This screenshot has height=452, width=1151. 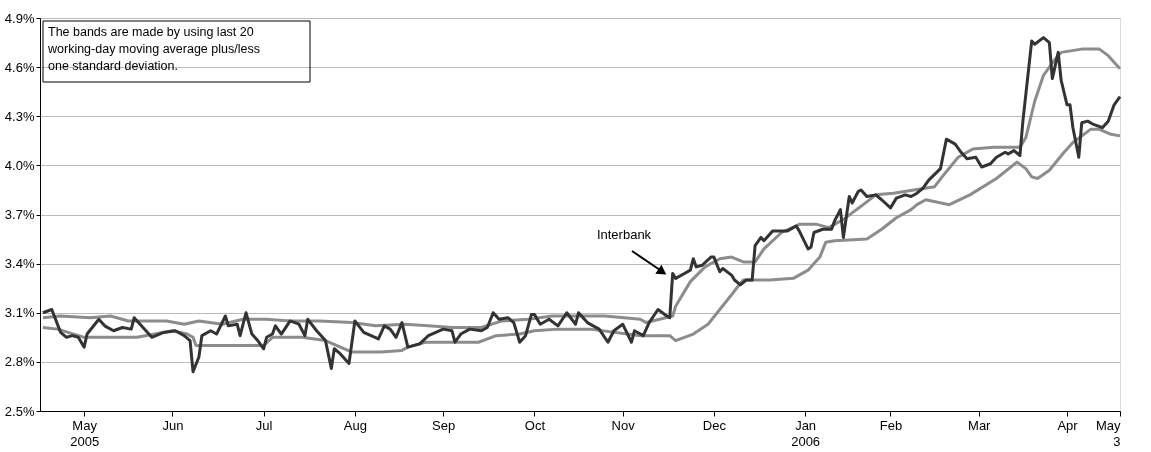 What do you see at coordinates (444, 425) in the screenshot?
I see `x-tick-label: Sep` at bounding box center [444, 425].